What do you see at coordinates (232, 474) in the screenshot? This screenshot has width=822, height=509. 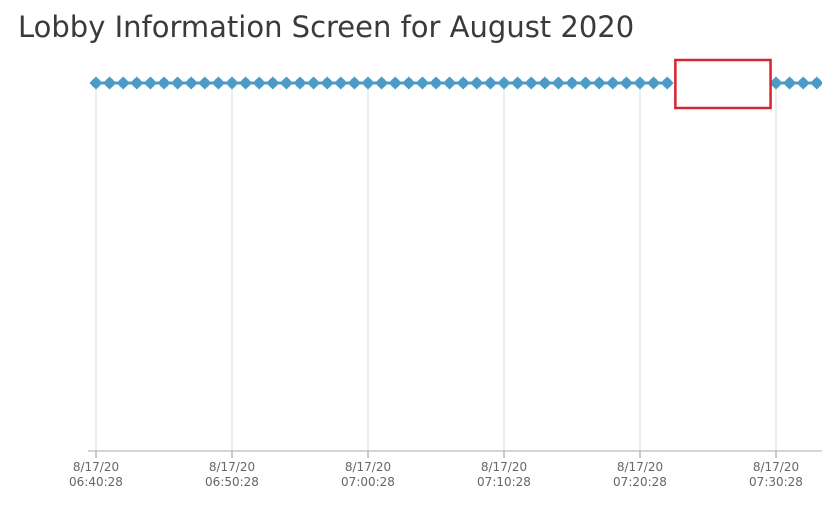 I see `x-tick-label: 8/17/20 06:50:28` at bounding box center [232, 474].